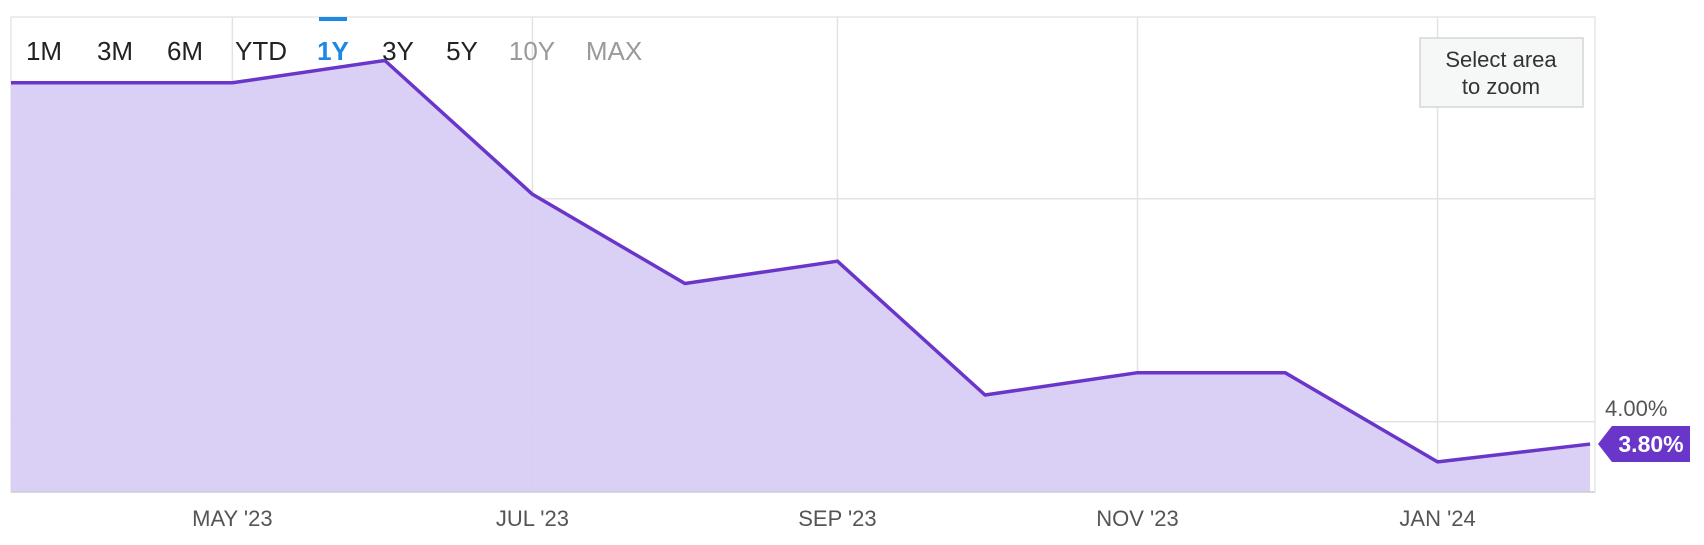  Describe the element at coordinates (185, 51) in the screenshot. I see `range-button-6m: 6M` at that location.